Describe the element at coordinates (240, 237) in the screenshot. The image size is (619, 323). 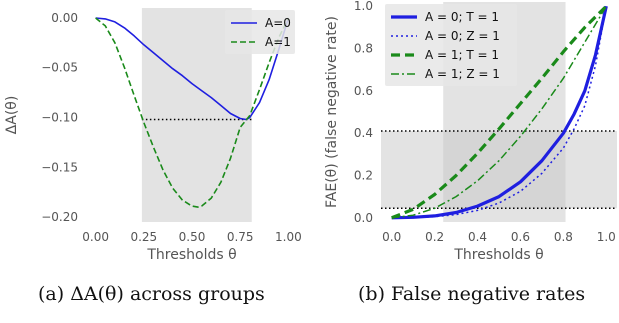
I see `x-tick-label: 0.75` at that location.